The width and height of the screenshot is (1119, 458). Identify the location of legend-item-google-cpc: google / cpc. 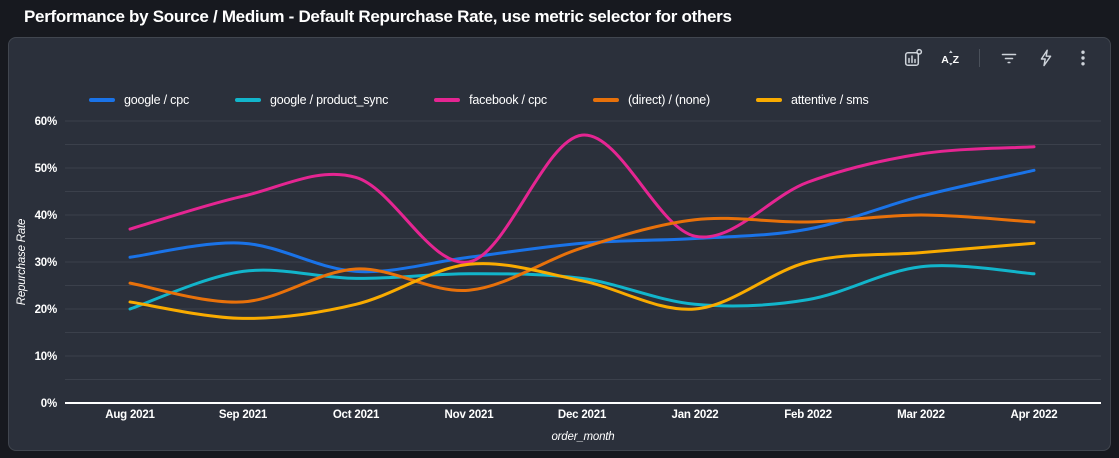
(139, 100).